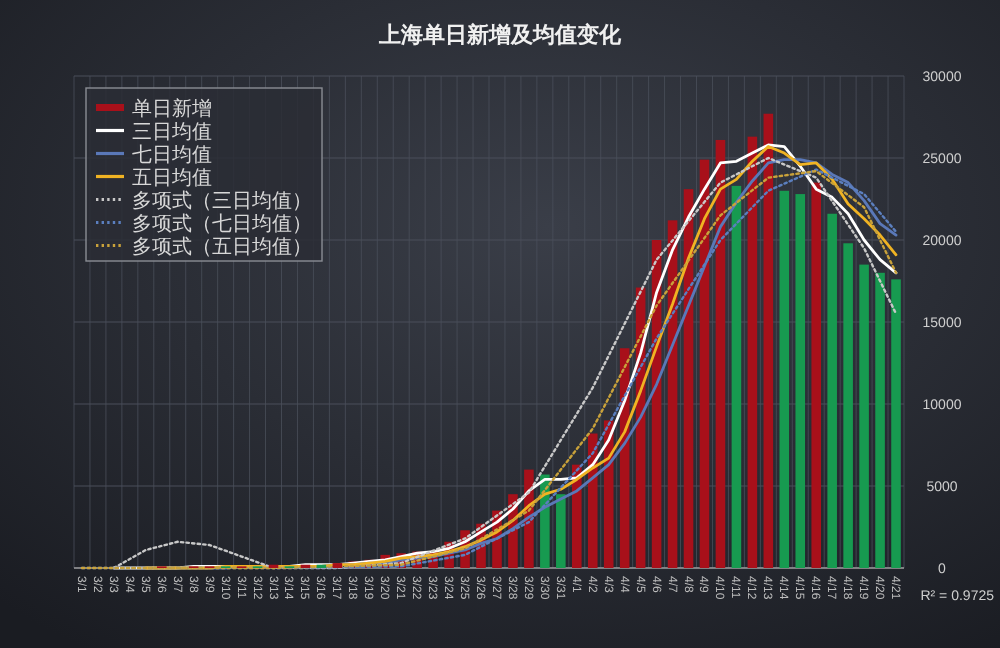 Image resolution: width=1000 pixels, height=648 pixels. I want to click on legend-label: 多项式（五日均值）, so click(222, 246).